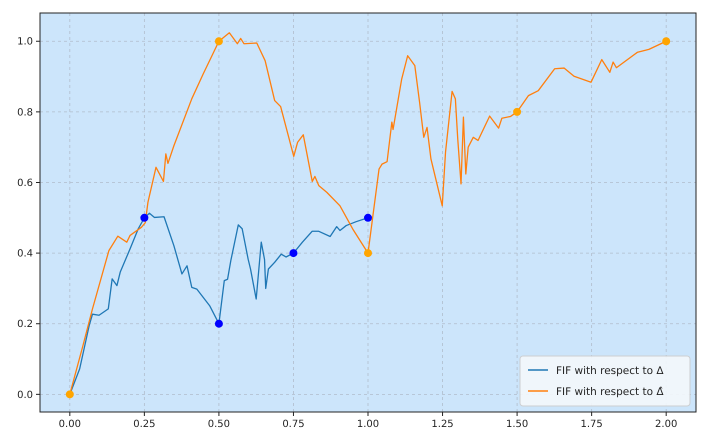  What do you see at coordinates (69, 424) in the screenshot?
I see `x-tick-label: 0.00` at bounding box center [69, 424].